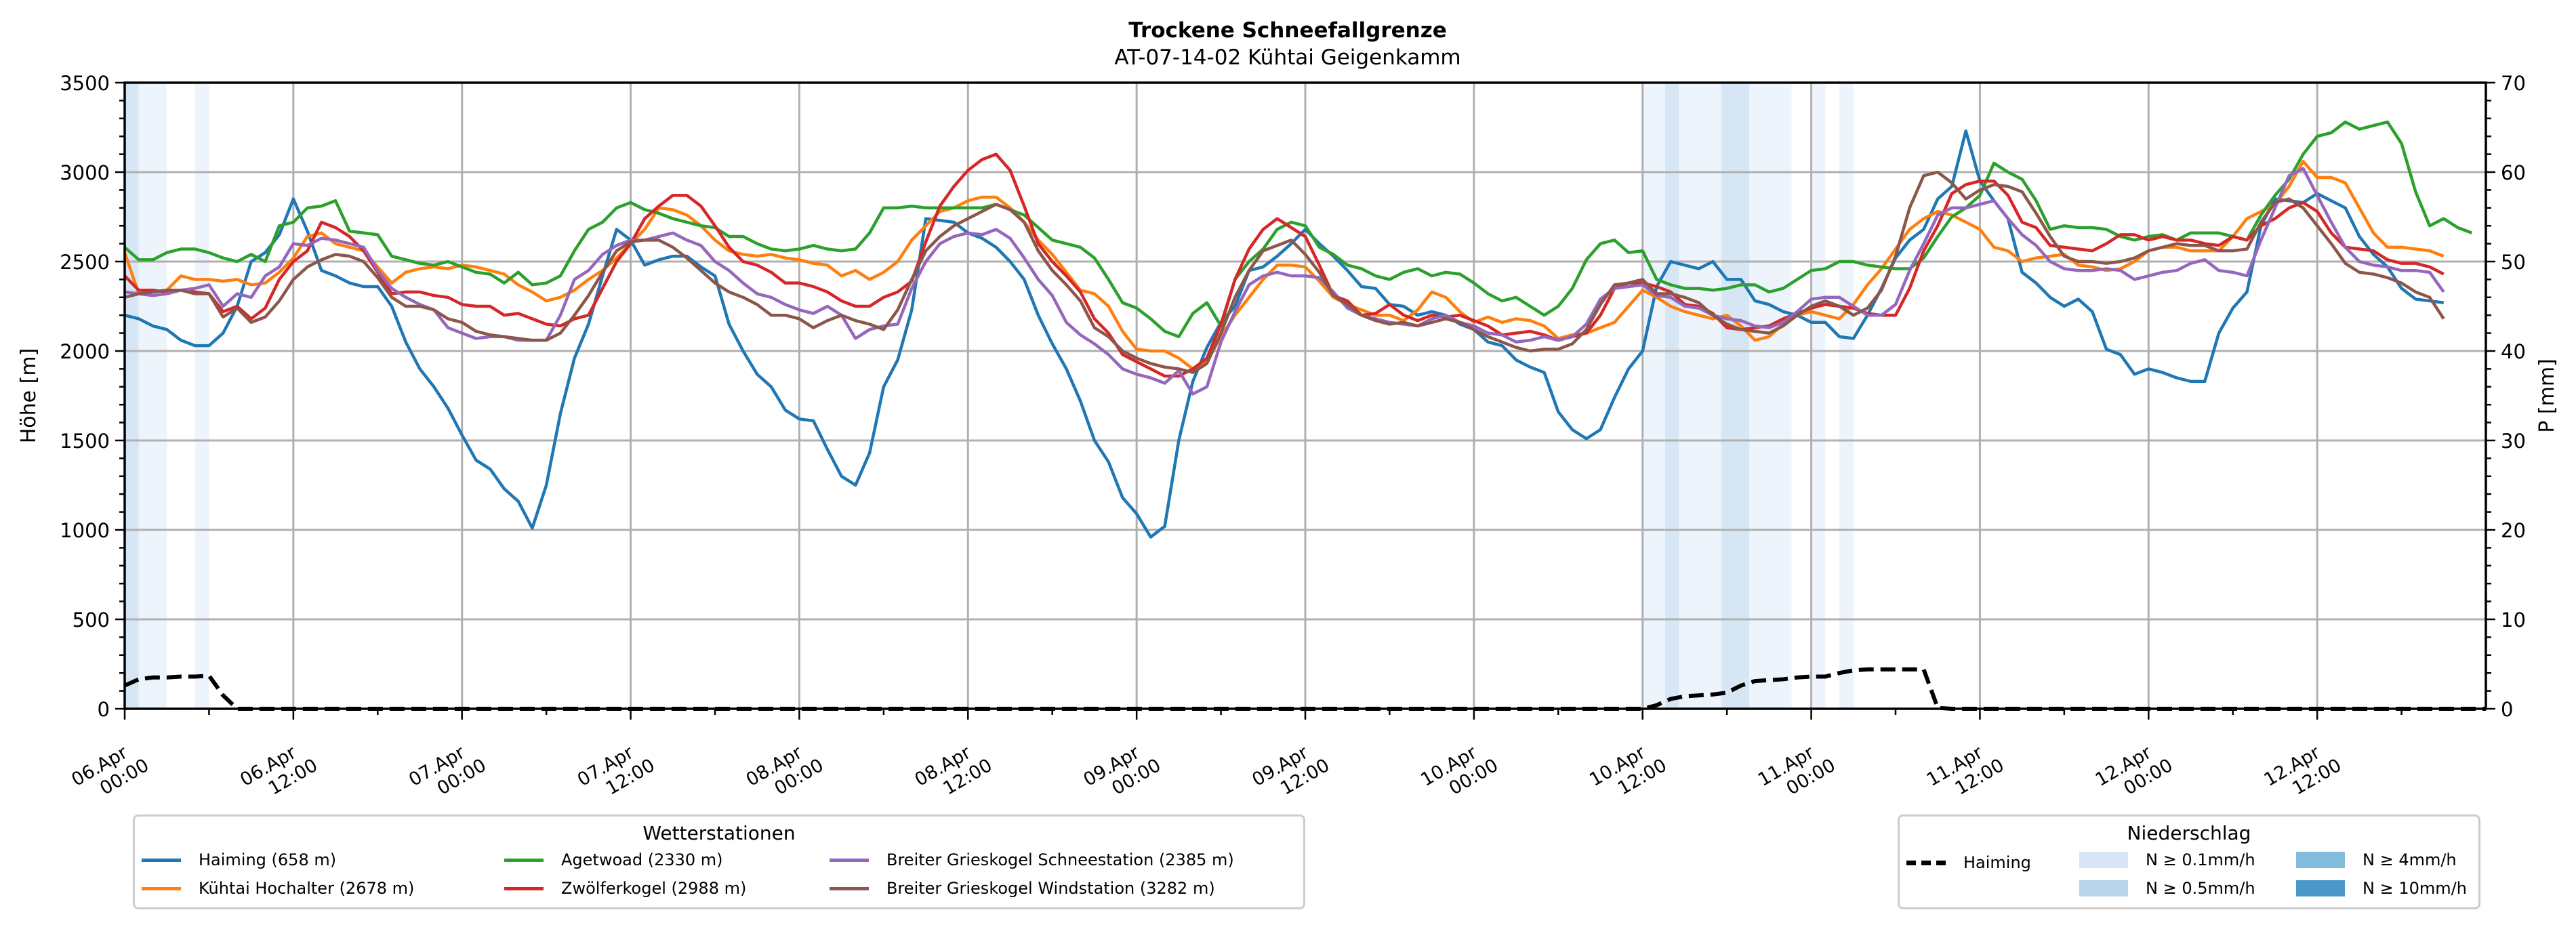 This screenshot has height=929, width=2576. Describe the element at coordinates (1288, 31) in the screenshot. I see `chart-title: Trockene Schneefallgrenze` at that location.